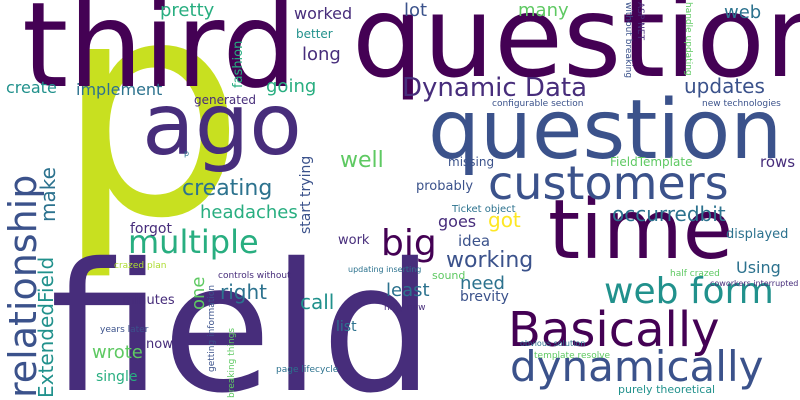  I want to click on word-template-resolve: template resolve, so click(572, 356).